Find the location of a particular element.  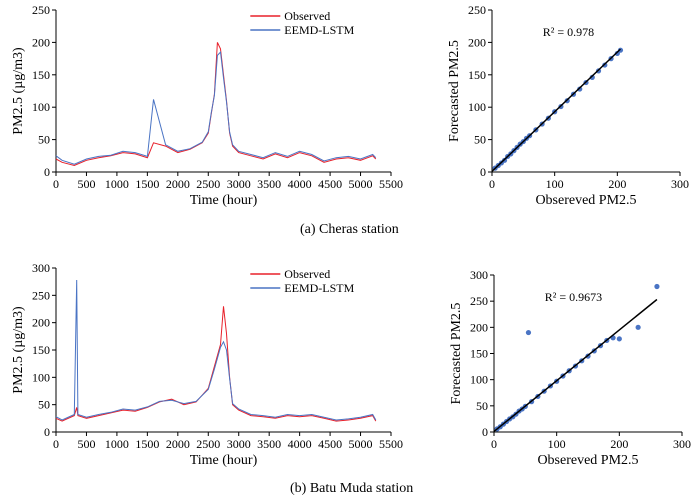

r-squared-annotation: R² = 0.9673 is located at coordinates (573, 297).